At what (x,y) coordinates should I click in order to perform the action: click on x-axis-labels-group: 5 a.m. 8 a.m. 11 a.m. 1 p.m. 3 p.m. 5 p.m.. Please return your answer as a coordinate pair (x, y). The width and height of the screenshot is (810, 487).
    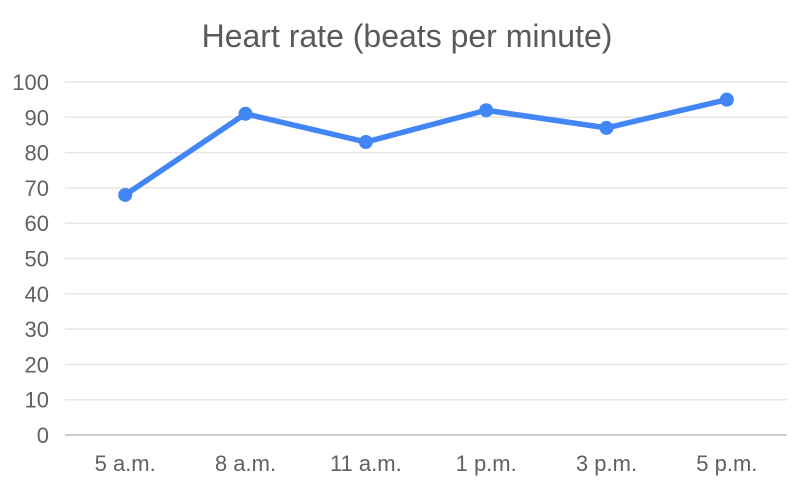
    Looking at the image, I should click on (426, 463).